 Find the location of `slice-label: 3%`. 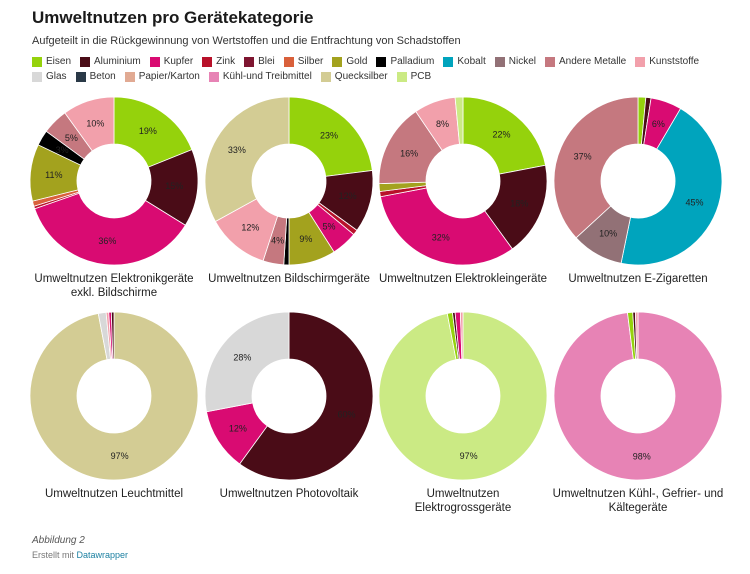

slice-label: 3% is located at coordinates (62, 150).